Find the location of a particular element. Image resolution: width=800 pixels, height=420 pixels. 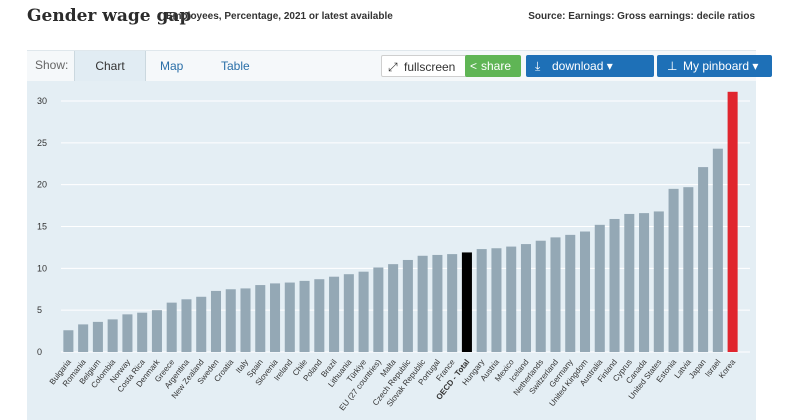

download-icon: ⤓ is located at coordinates (538, 66).